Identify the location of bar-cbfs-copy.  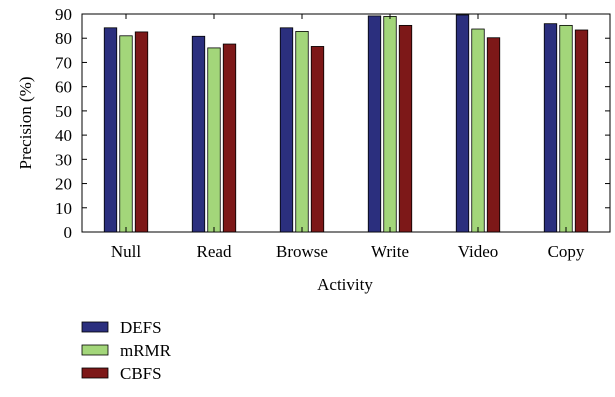
(581, 131).